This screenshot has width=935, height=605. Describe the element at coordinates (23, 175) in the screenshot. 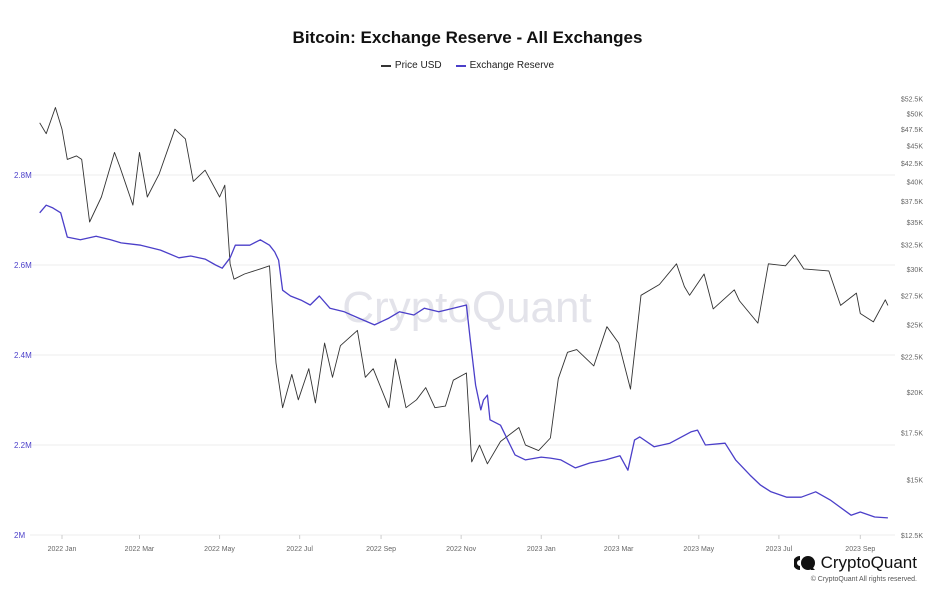

I see `left-axis-tick-label: 2.8M` at that location.